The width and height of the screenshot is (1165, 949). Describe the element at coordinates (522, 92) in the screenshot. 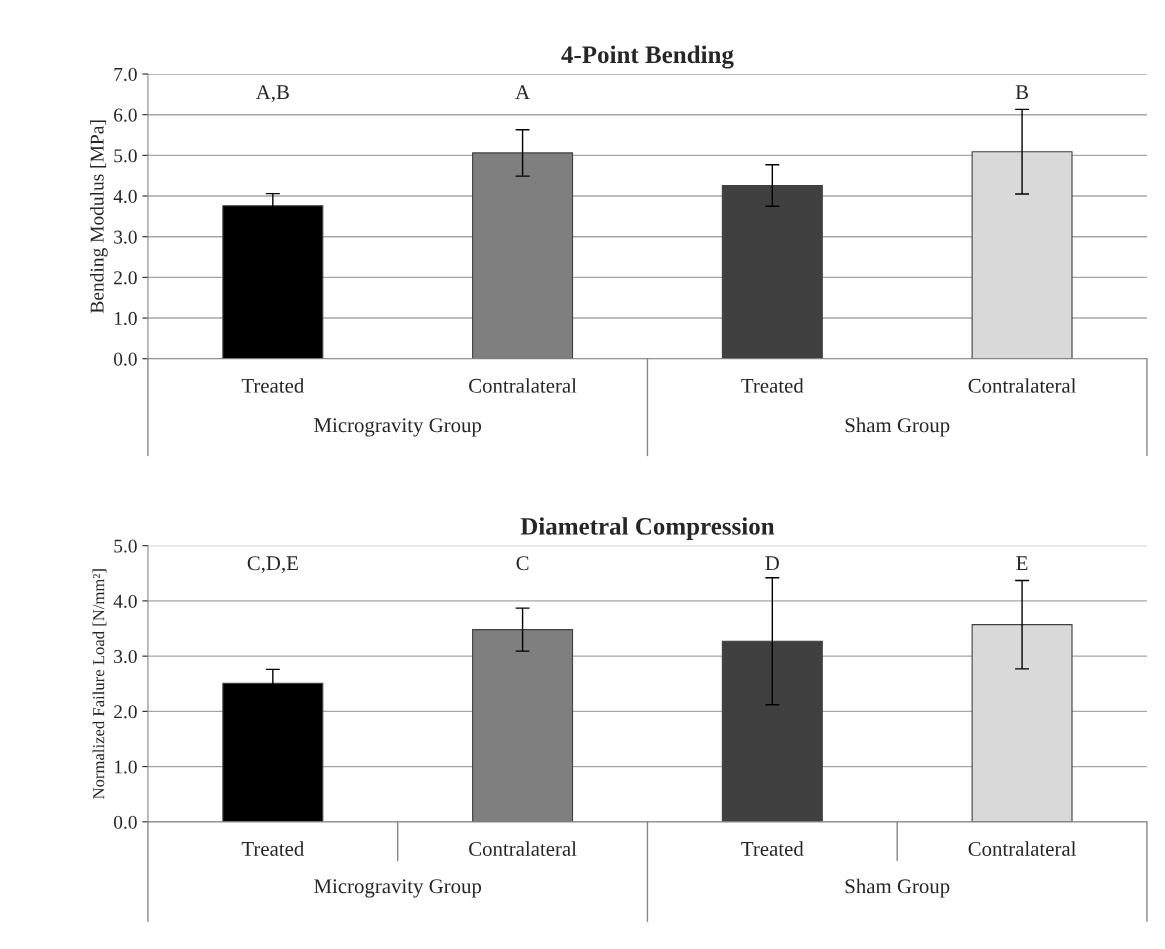

I see `annotation: A` at that location.